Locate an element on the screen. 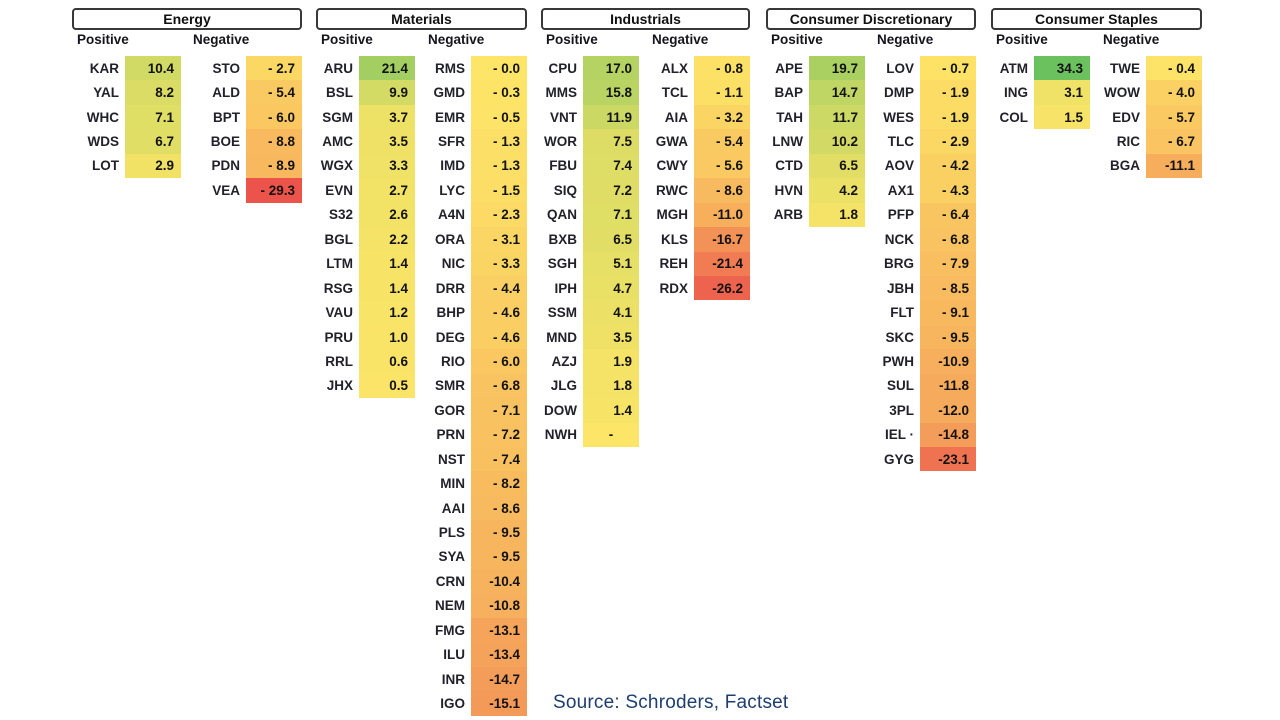 Image resolution: width=1280 pixels, height=720 pixels. table-row: GWA - 5.4 is located at coordinates (701, 141).